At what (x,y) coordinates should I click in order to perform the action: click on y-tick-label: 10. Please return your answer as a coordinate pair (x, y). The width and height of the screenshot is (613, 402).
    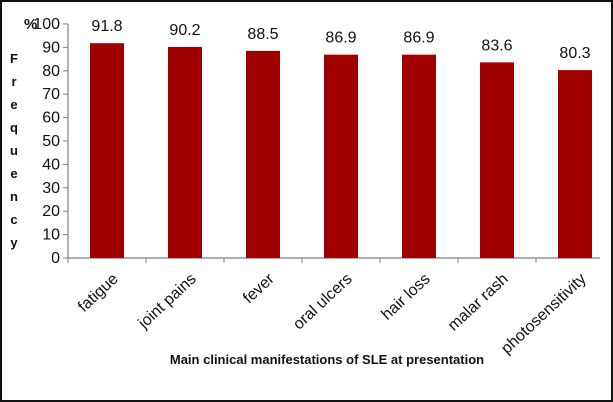
    Looking at the image, I should click on (51, 235).